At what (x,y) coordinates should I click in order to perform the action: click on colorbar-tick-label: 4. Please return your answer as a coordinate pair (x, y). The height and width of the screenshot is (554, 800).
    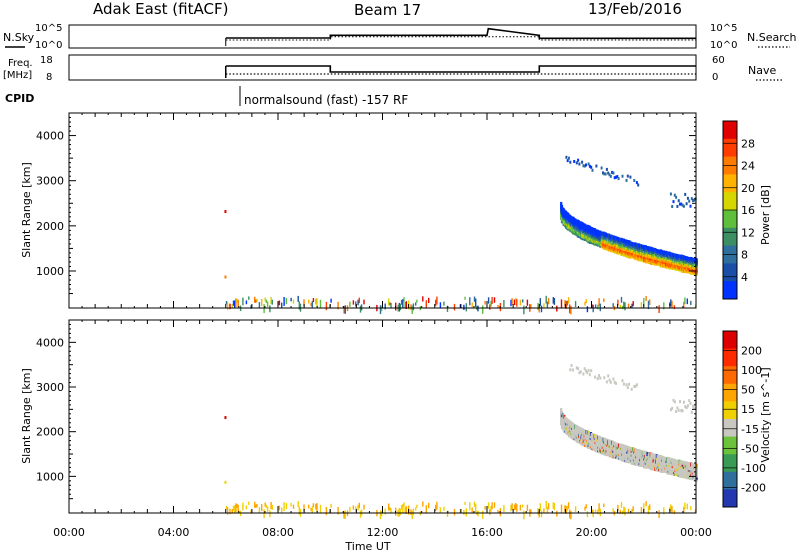
    Looking at the image, I should click on (744, 277).